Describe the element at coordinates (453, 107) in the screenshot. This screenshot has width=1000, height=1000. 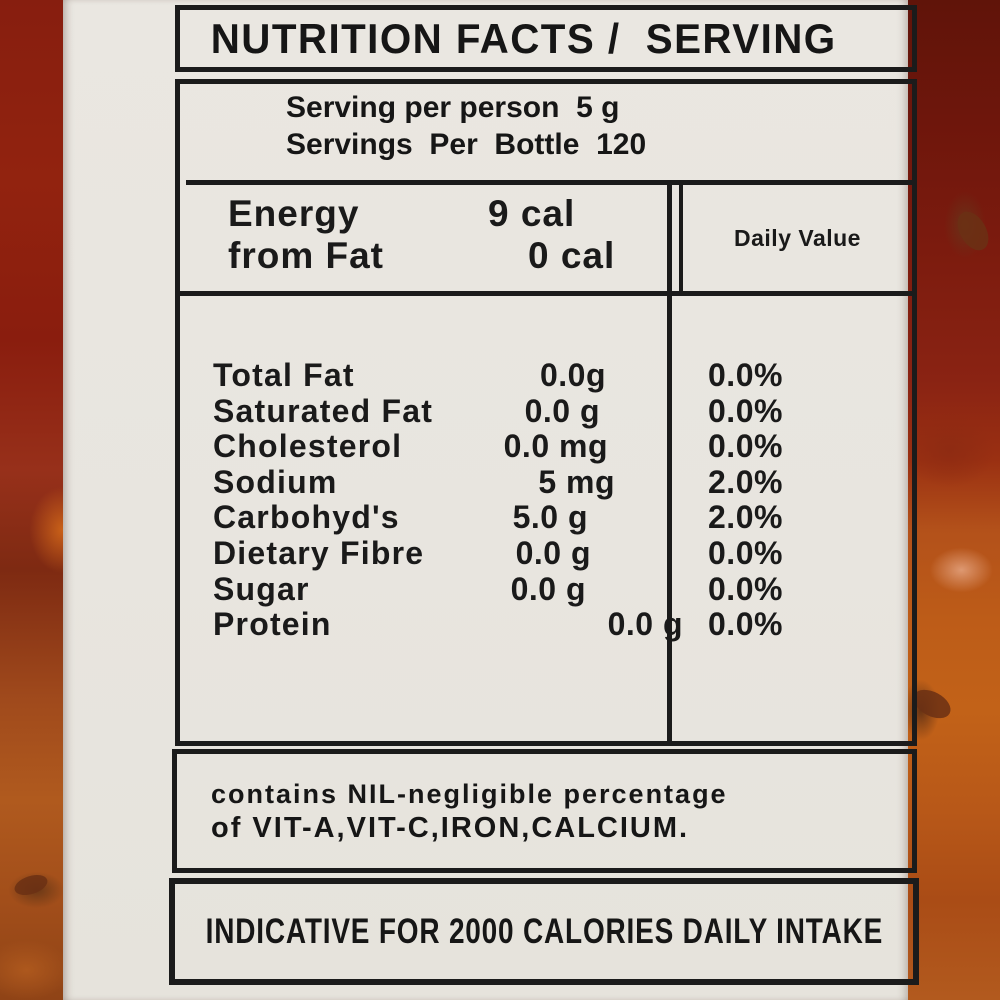
I see `serving-per-person: Serving per person 5 g` at that location.